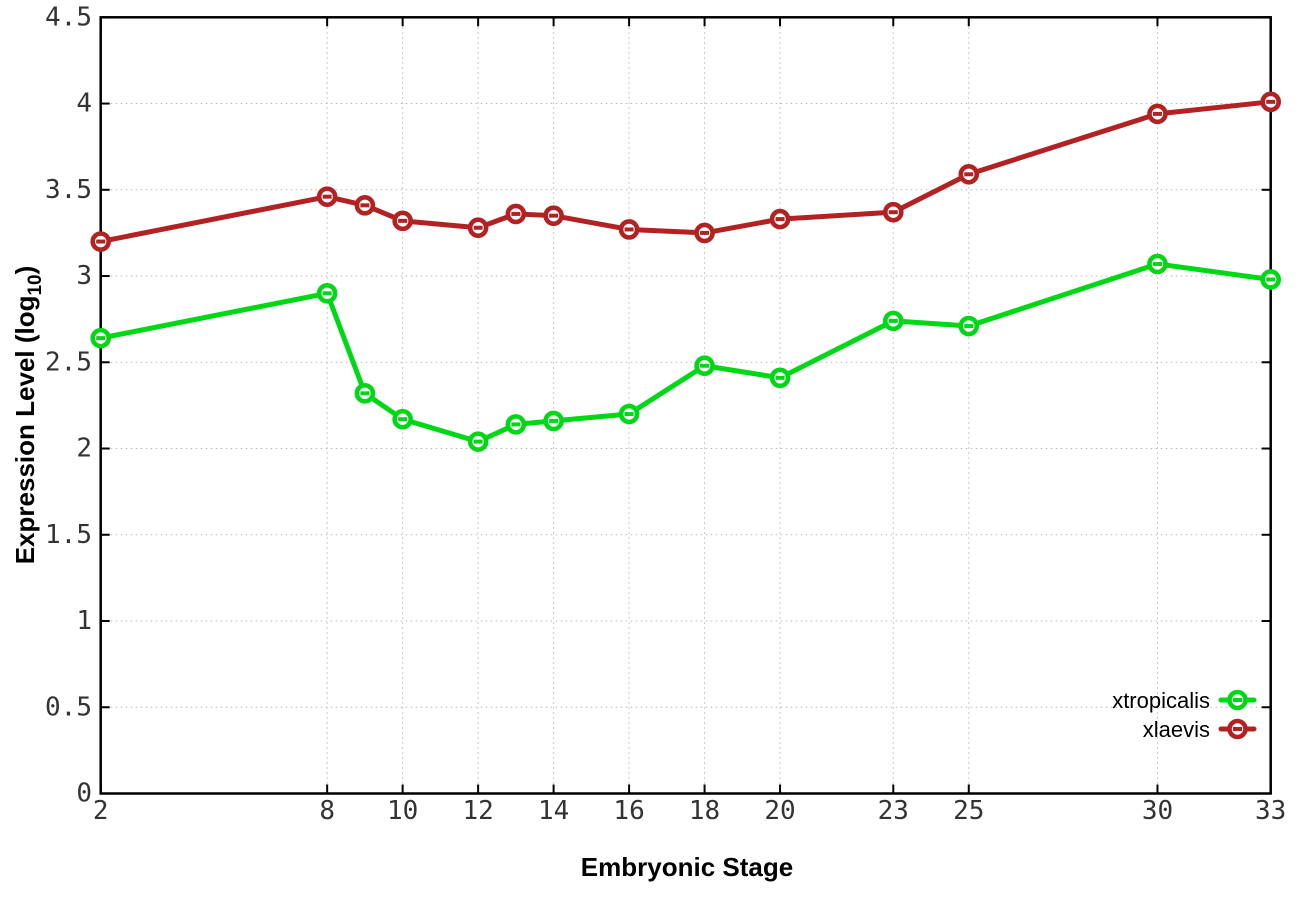 The image size is (1296, 907). Describe the element at coordinates (68, 17) in the screenshot. I see `y-tick-label: 4.5` at that location.